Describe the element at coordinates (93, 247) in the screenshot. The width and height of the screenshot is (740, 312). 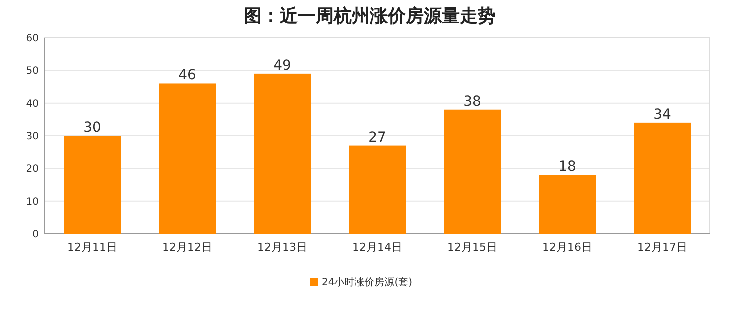
I see `x-tick-label: 12月11日` at that location.